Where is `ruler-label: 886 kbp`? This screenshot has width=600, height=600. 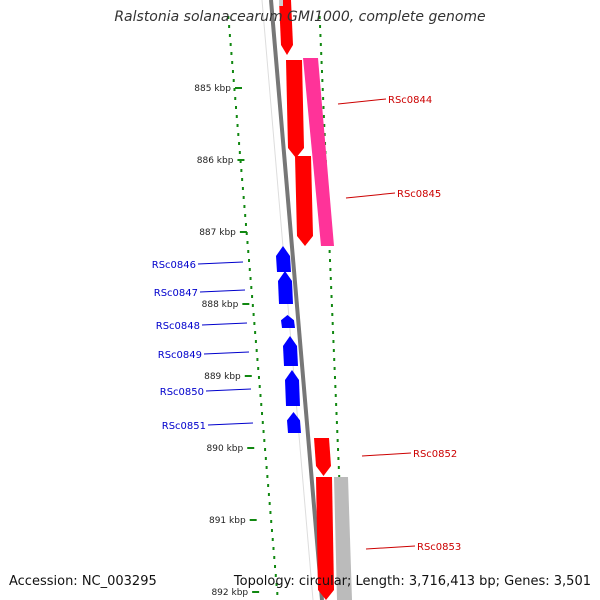
ruler-label: 886 kbp is located at coordinates (215, 161).